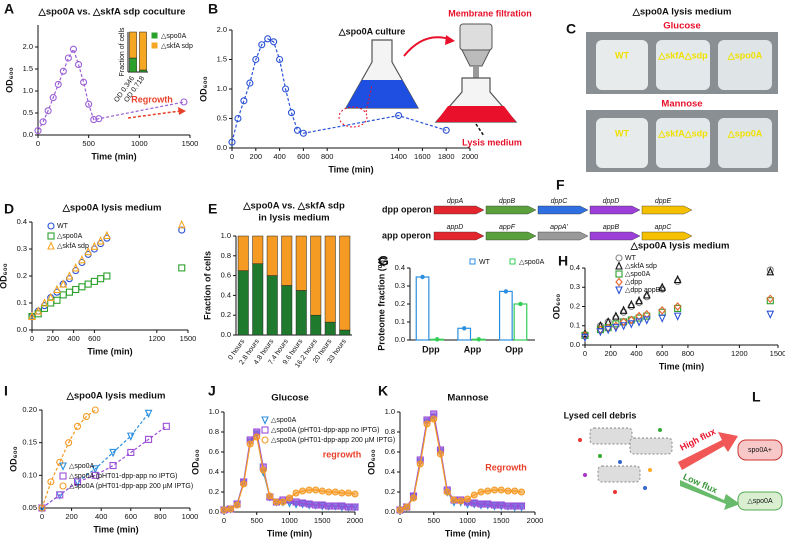 This screenshot has width=785, height=549. I want to click on y-tick-label: 0.15, so click(29, 442).